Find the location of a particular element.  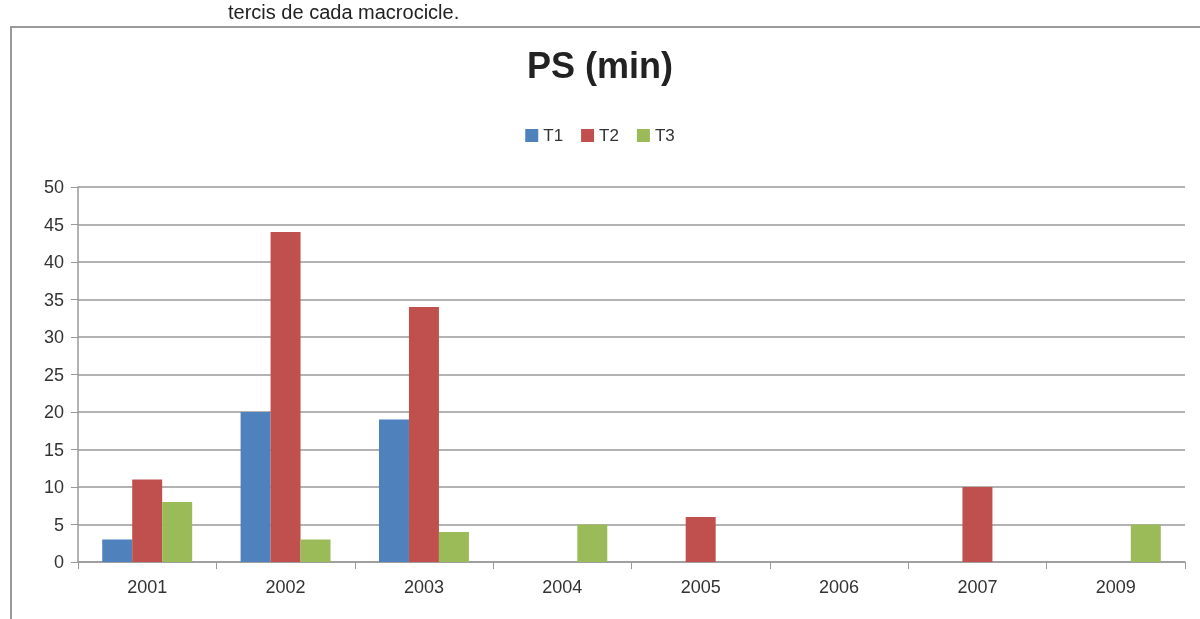

text: tercis de cada macrocicle. is located at coordinates (344, 12).